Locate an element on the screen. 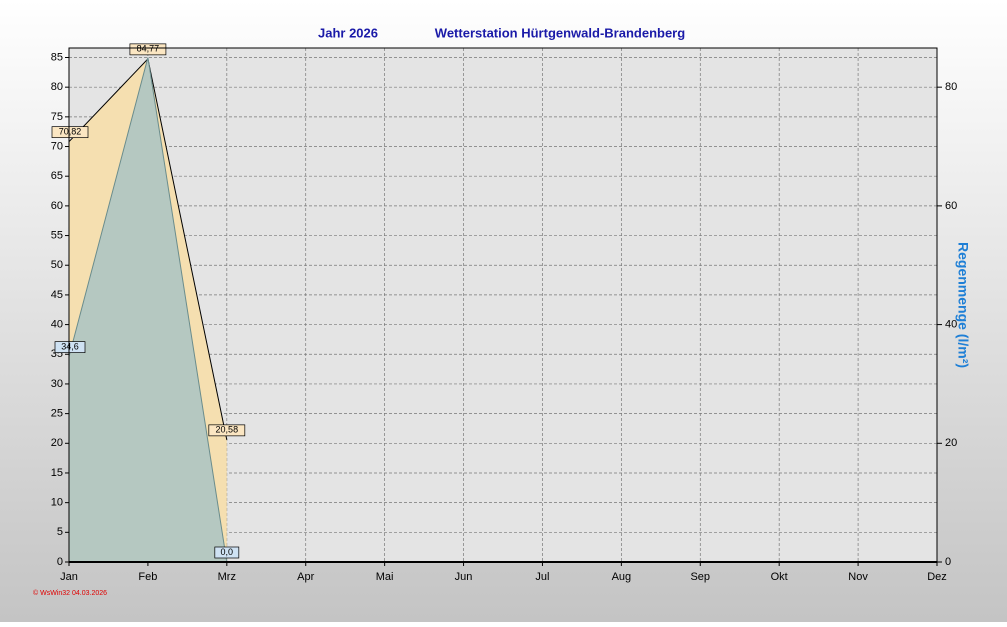 The width and height of the screenshot is (1007, 627). series-line is located at coordinates (148, 310).